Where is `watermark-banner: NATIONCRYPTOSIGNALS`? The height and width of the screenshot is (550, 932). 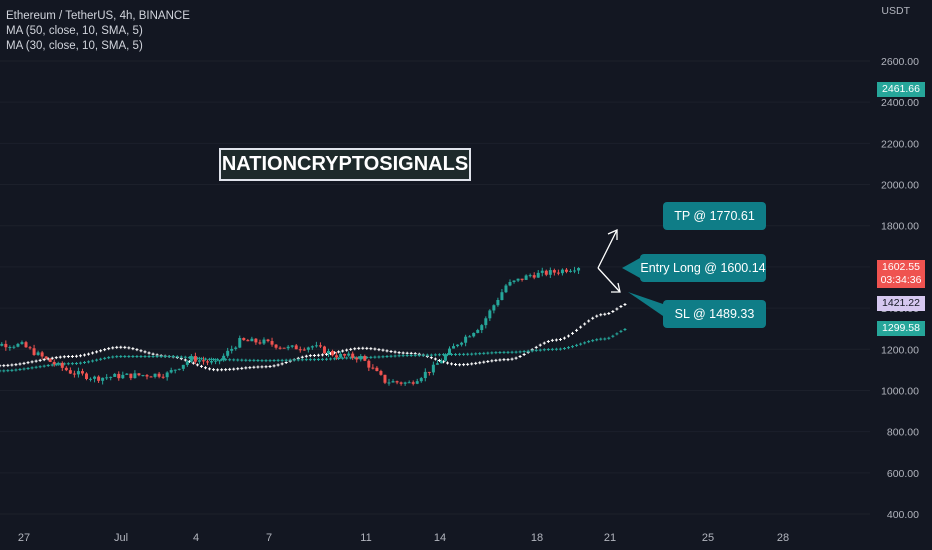 watermark-banner: NATIONCRYPTOSIGNALS is located at coordinates (345, 164).